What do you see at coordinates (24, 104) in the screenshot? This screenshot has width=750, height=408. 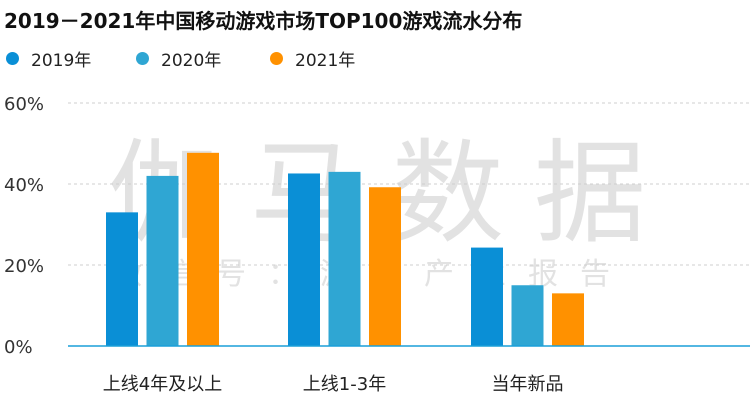 I see `y-tick-label: 60%` at bounding box center [24, 104].